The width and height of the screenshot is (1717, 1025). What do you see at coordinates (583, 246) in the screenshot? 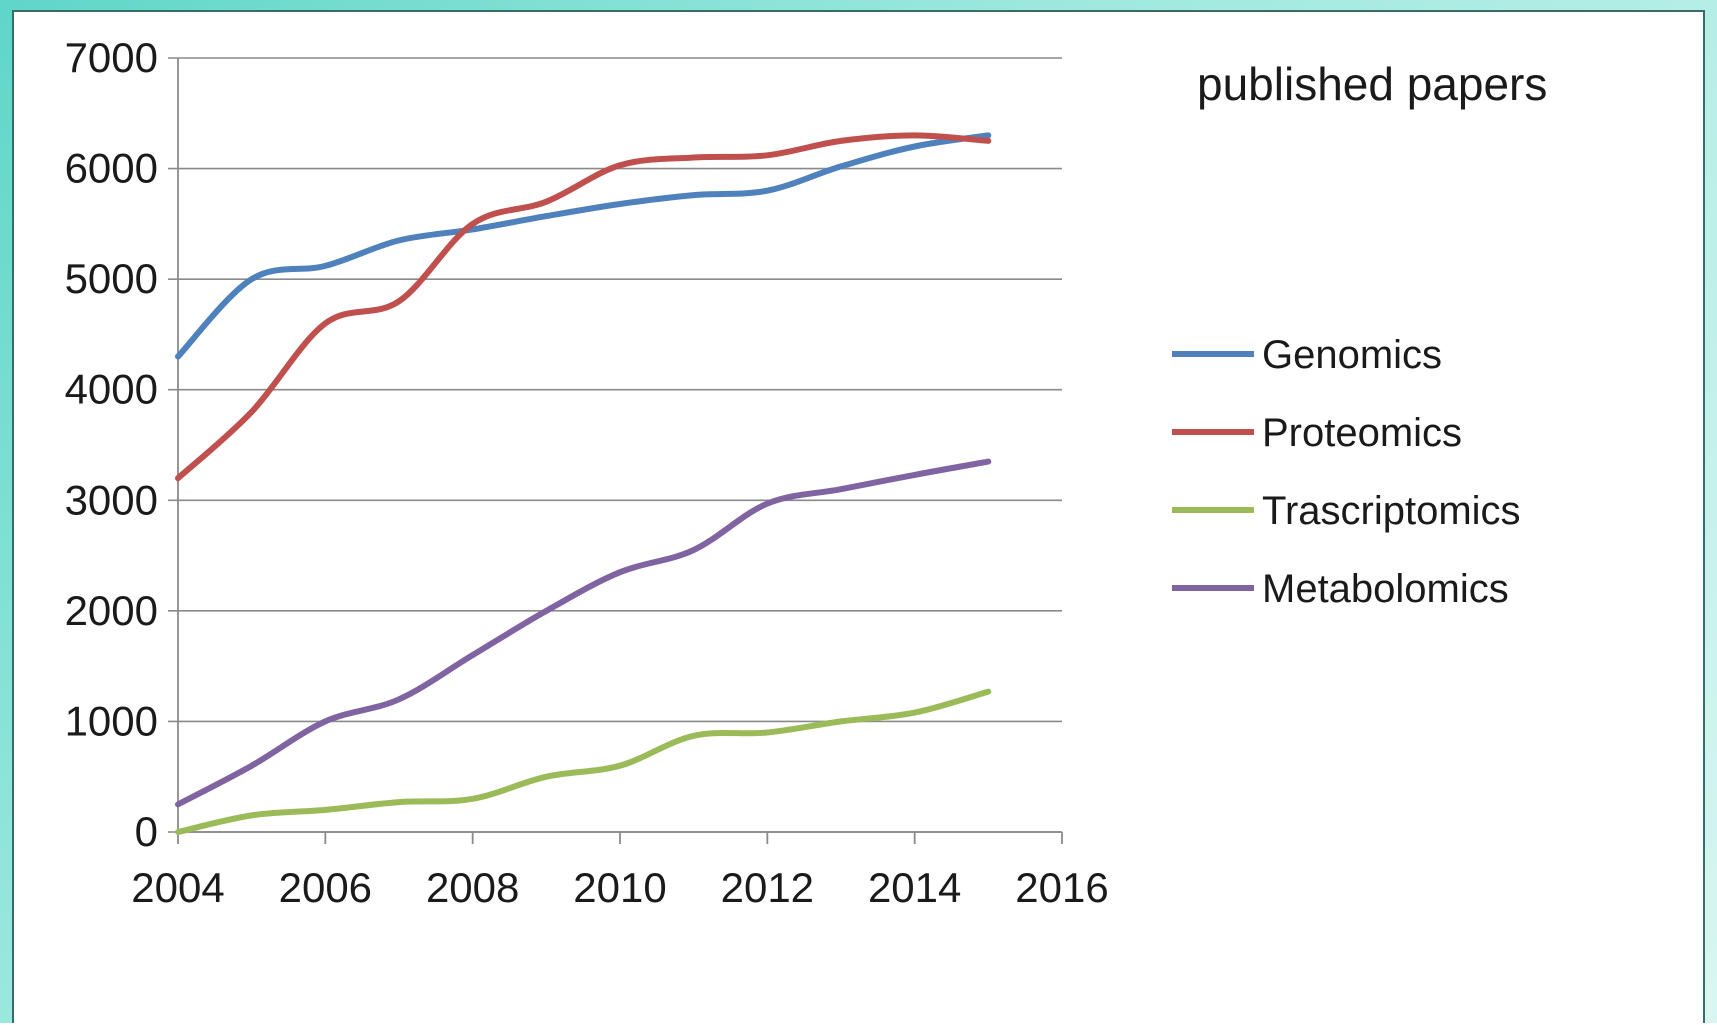
I see `series-line-genomics` at bounding box center [583, 246].